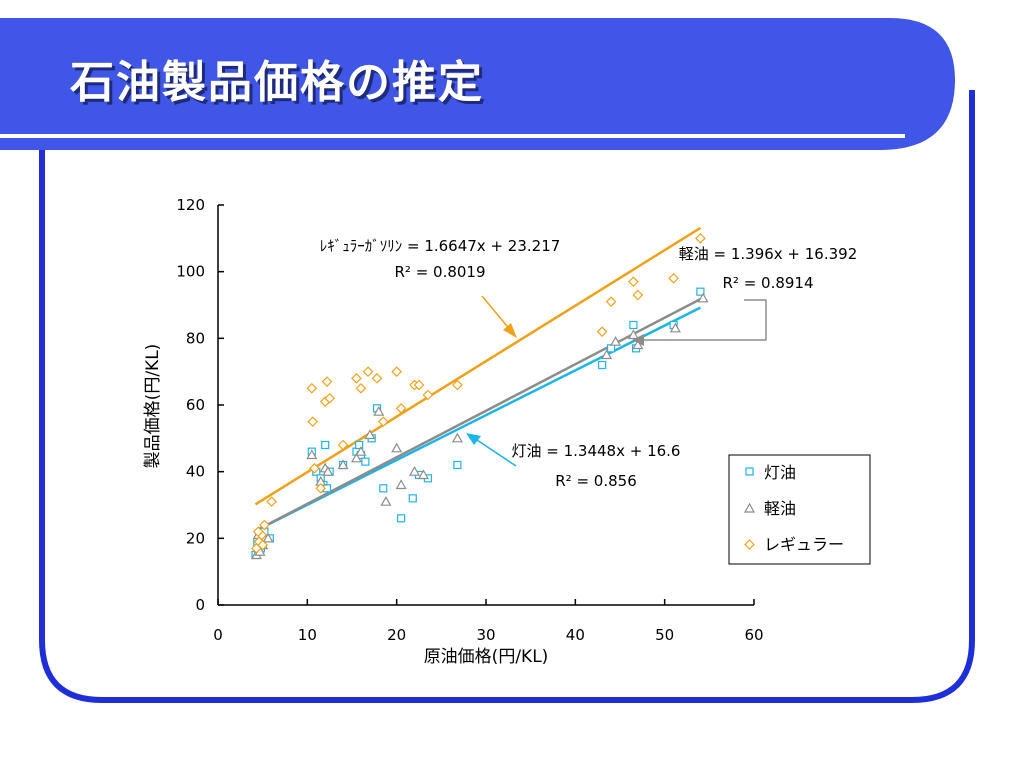 Image resolution: width=1024 pixels, height=768 pixels. What do you see at coordinates (664, 635) in the screenshot?
I see `x-tick-label: 50` at bounding box center [664, 635].